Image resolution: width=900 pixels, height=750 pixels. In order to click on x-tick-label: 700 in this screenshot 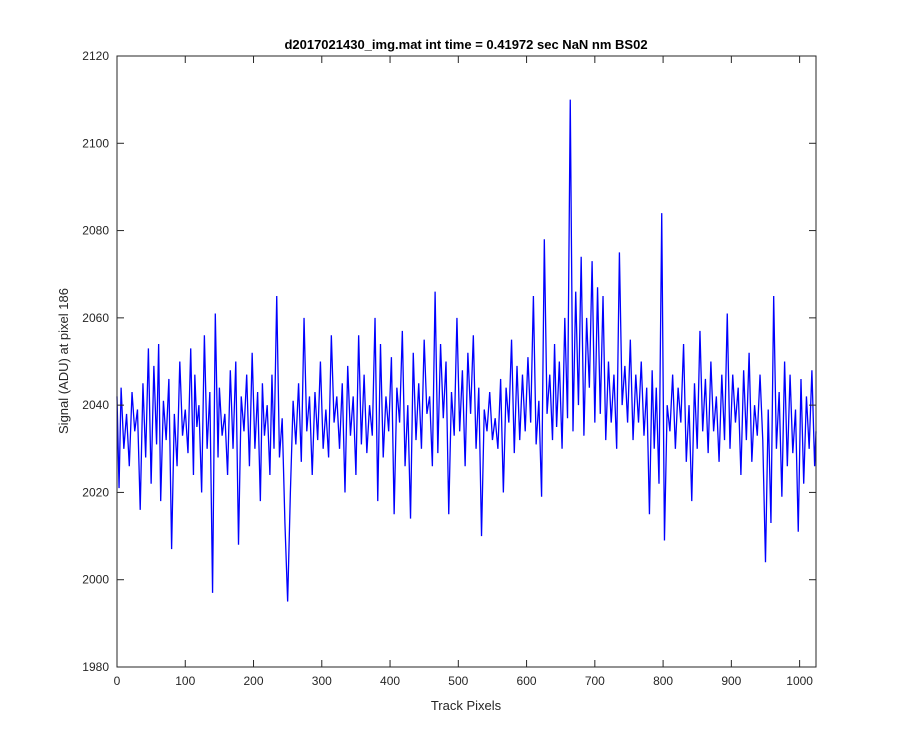, I will do `click(595, 681)`.